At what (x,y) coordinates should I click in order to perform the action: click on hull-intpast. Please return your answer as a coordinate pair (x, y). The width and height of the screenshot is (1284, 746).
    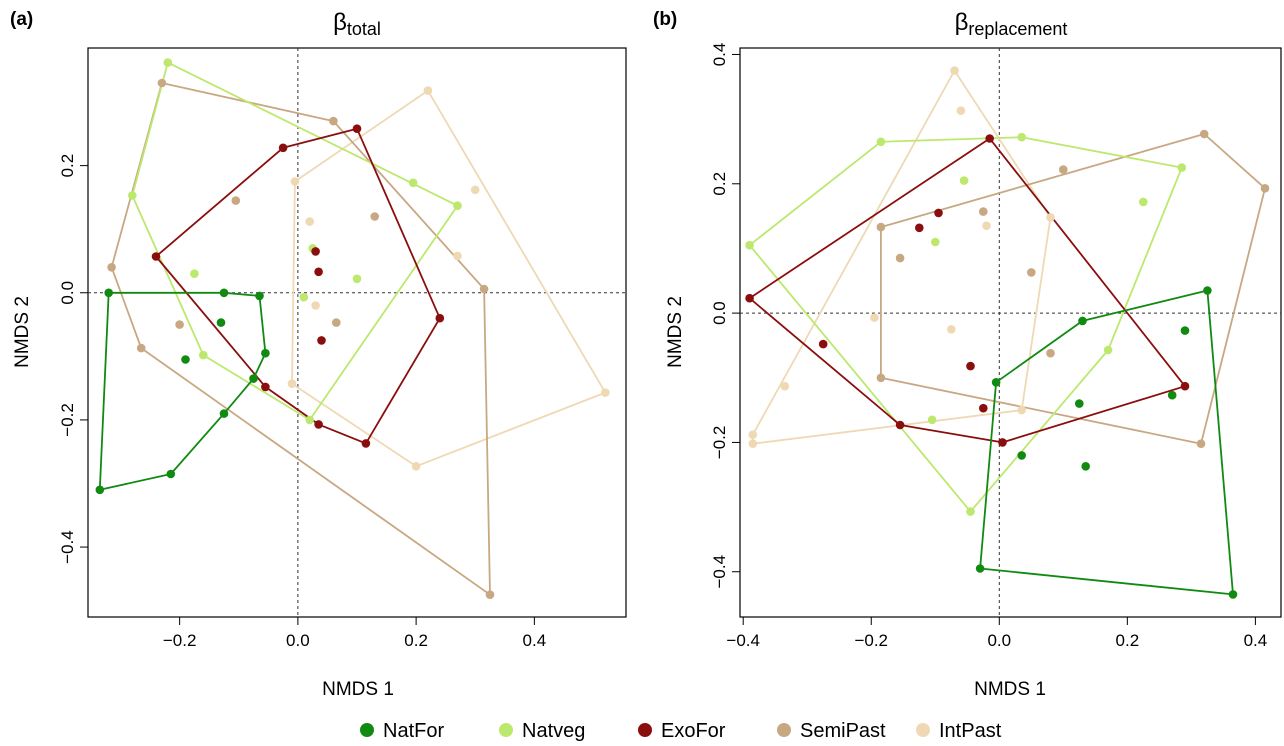
    Looking at the image, I should click on (449, 278).